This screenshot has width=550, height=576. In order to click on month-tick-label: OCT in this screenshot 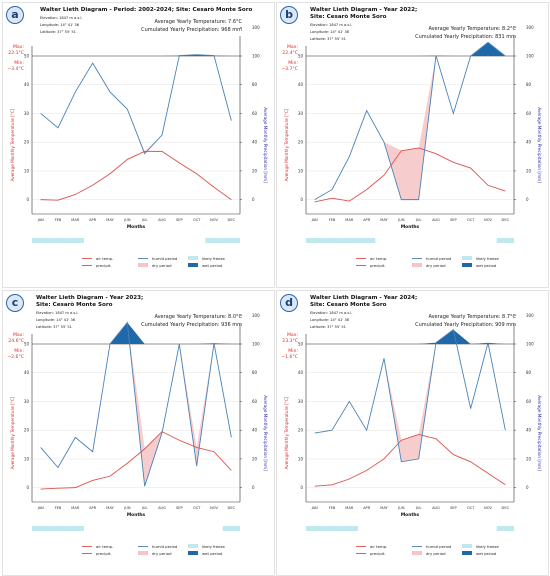, I will do `click(471, 508)`.